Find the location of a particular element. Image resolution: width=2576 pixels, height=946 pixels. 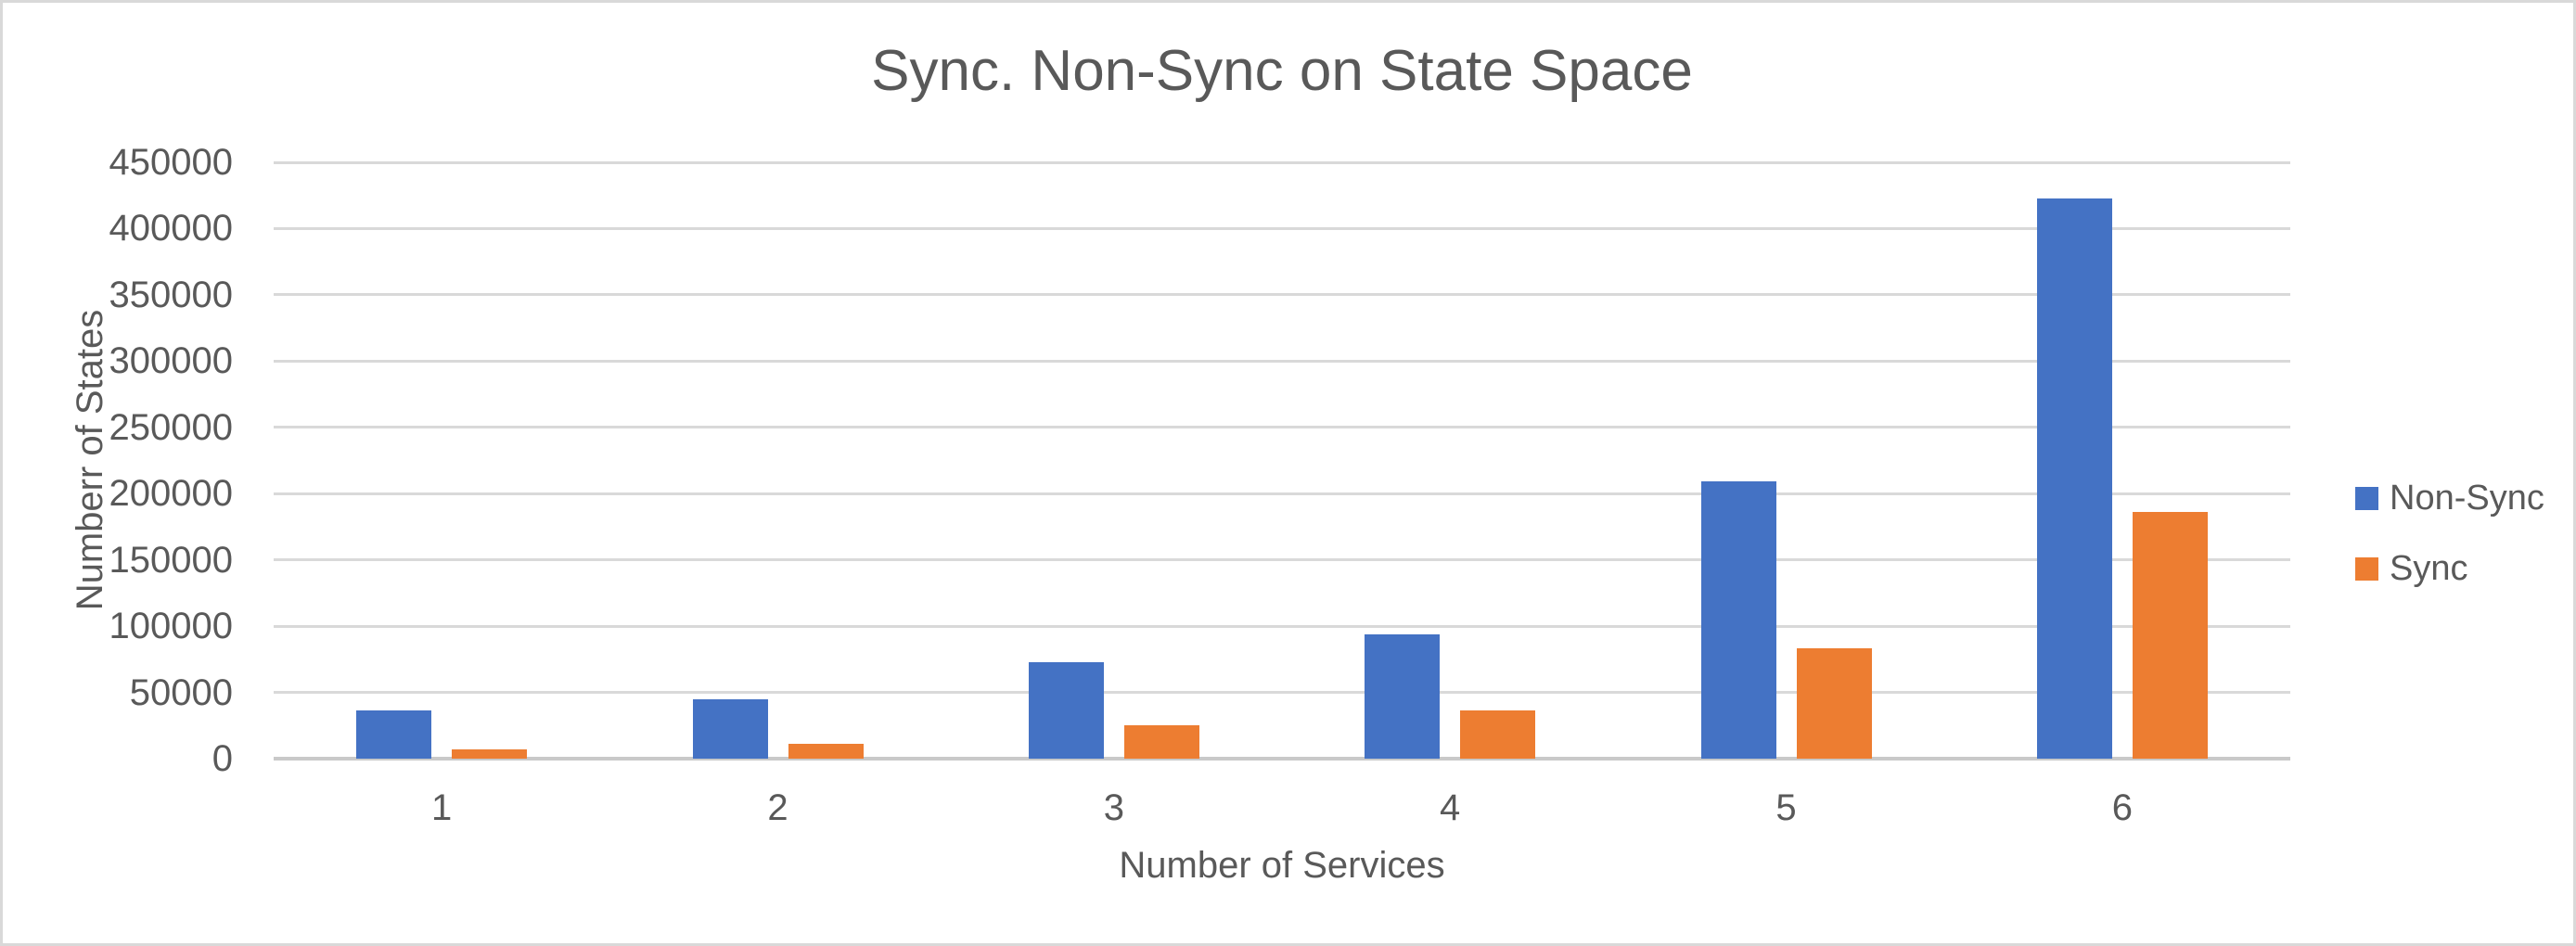

y-tick-label-100000: 100000 is located at coordinates (171, 626).